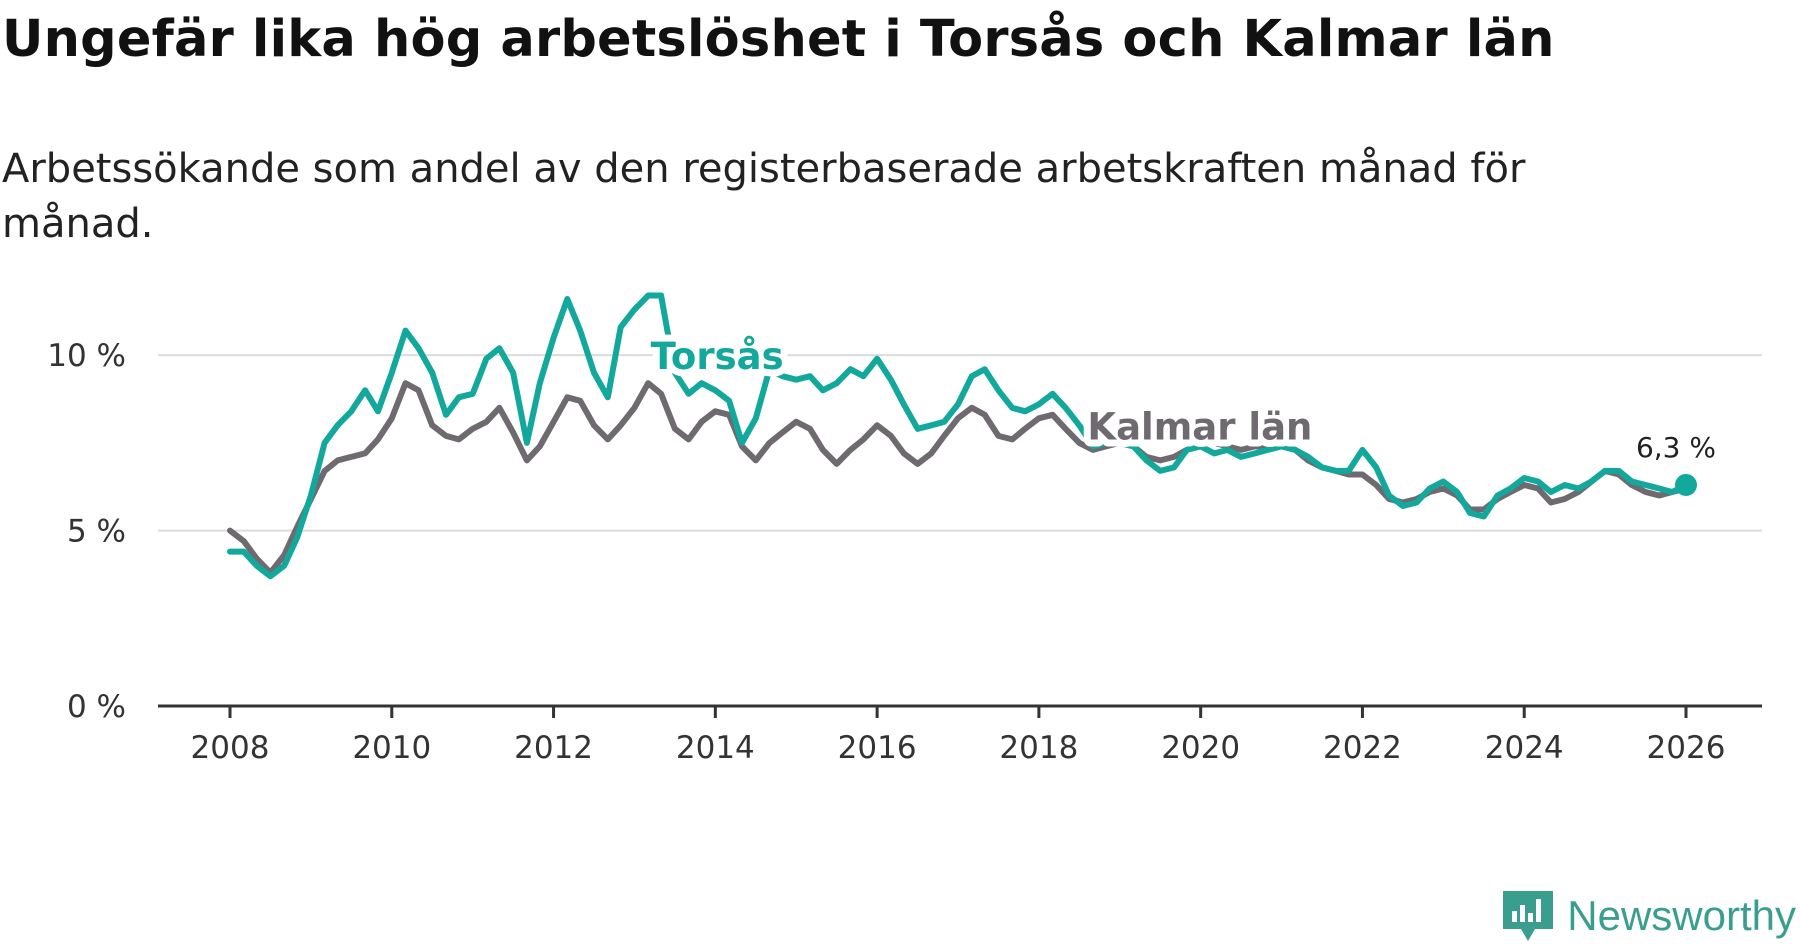  Describe the element at coordinates (96, 532) in the screenshot. I see `y-tick-label: 5 %` at that location.